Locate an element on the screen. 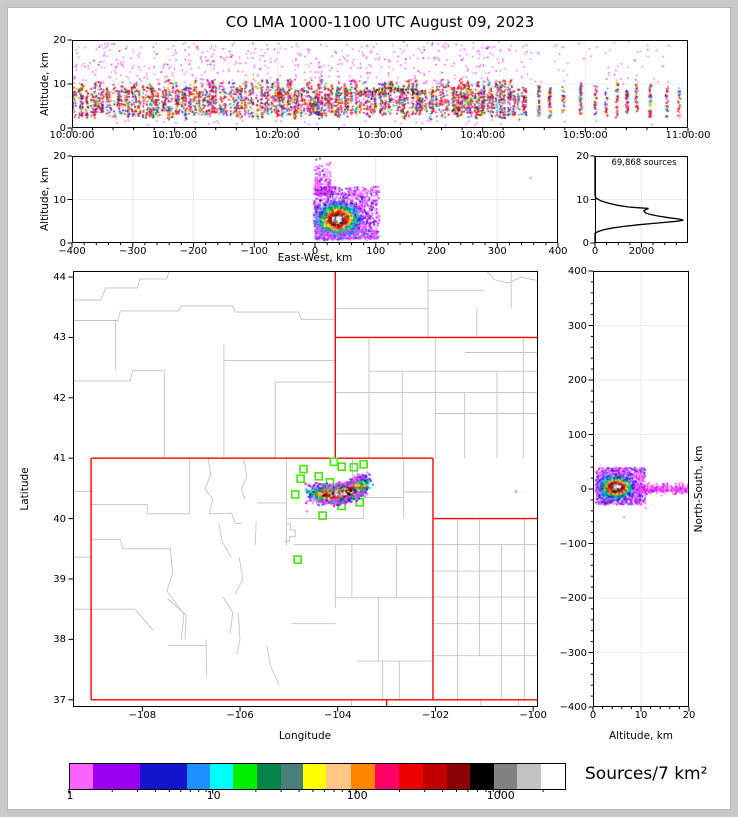  colorbar-label: Sources/7 km² is located at coordinates (646, 774).